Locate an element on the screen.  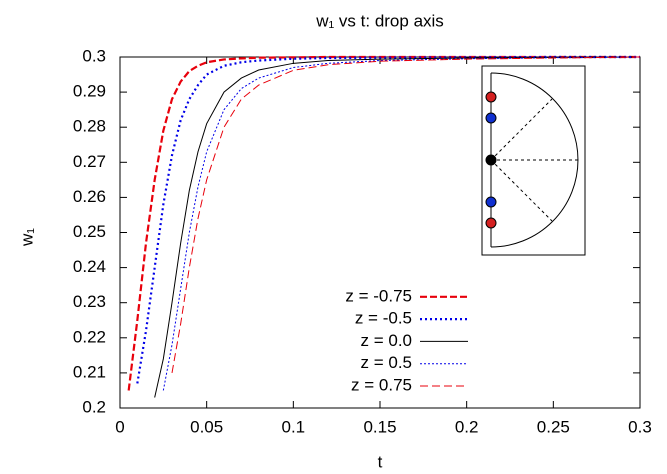
x-axis-label: t is located at coordinates (380, 461).